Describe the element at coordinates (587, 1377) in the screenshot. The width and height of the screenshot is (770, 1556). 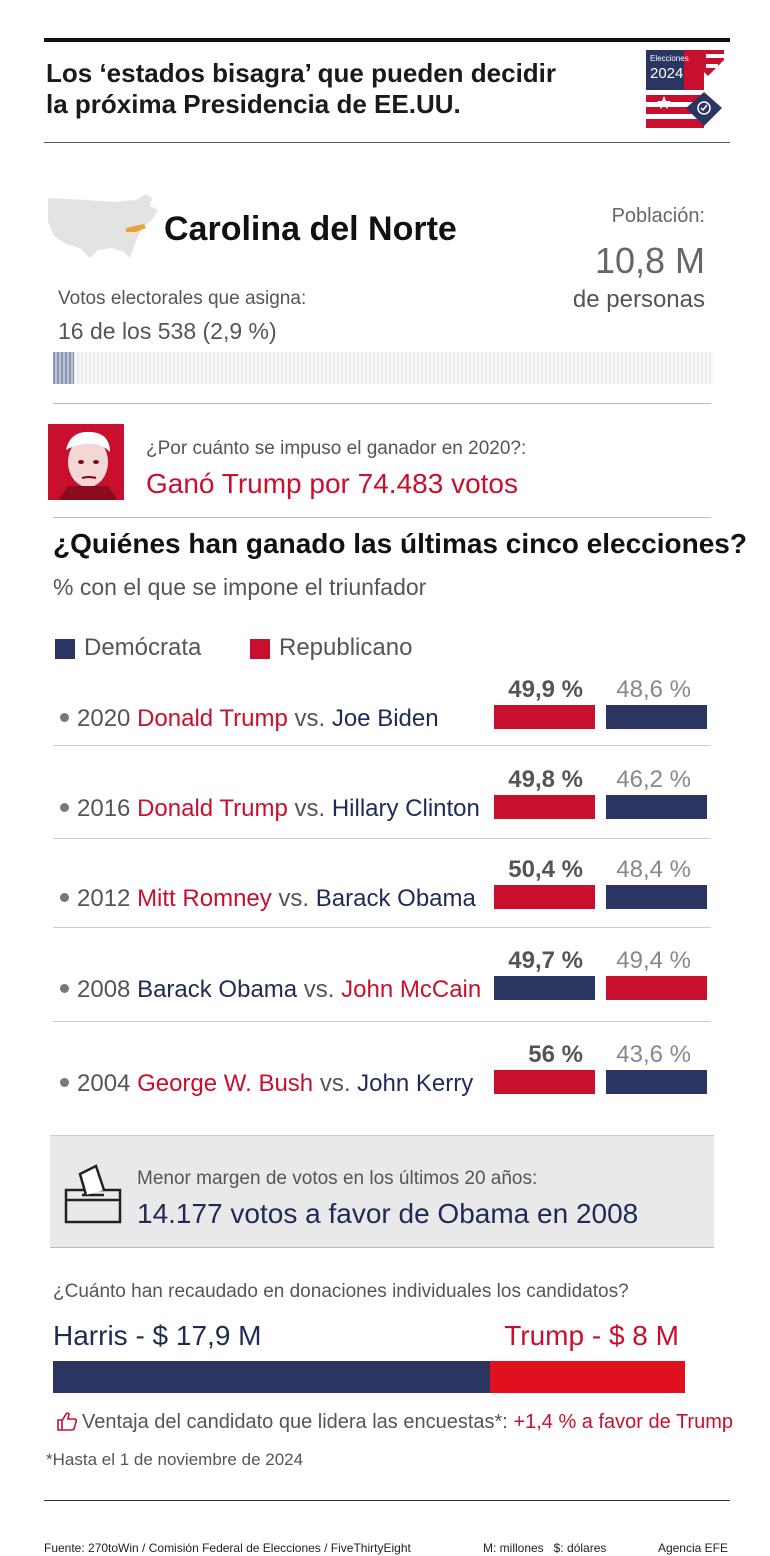
I see `trump-donations-bar` at that location.